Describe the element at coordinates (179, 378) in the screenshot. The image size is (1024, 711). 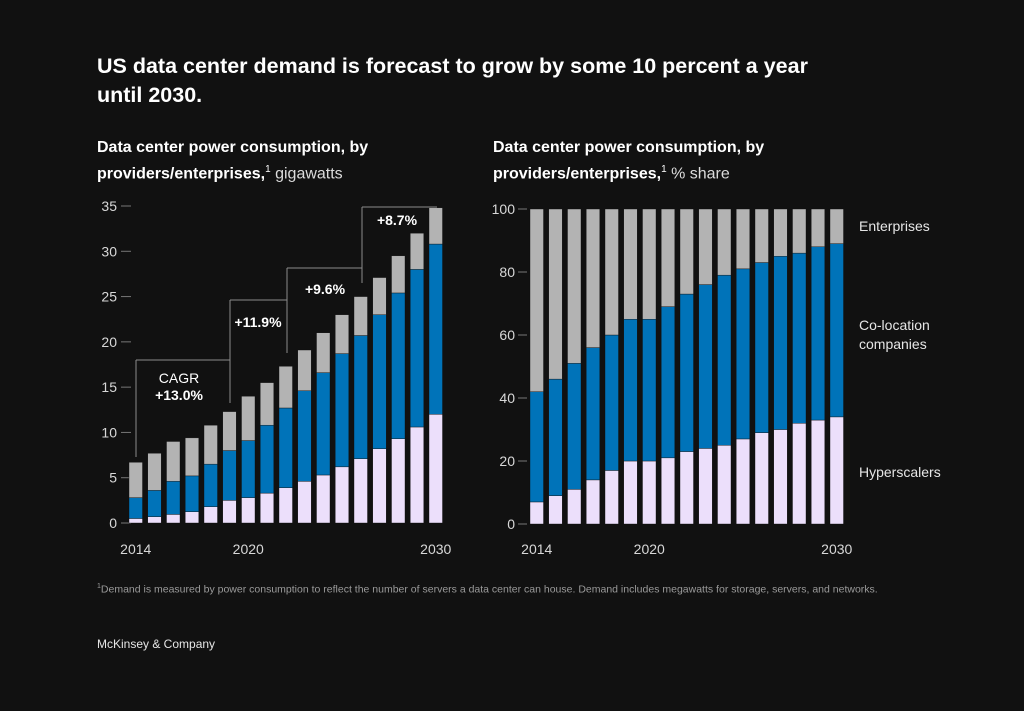
I see `cagr-label: CAGR` at that location.